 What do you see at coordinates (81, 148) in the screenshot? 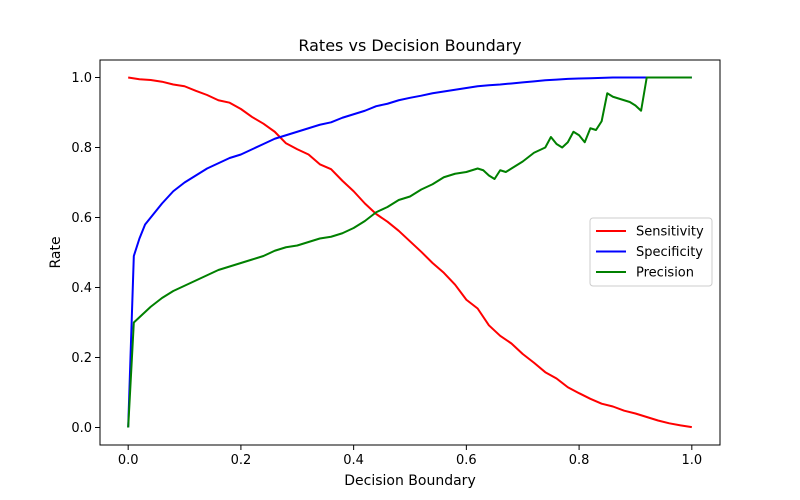
I see `y-tick-label: 0.8` at bounding box center [81, 148].